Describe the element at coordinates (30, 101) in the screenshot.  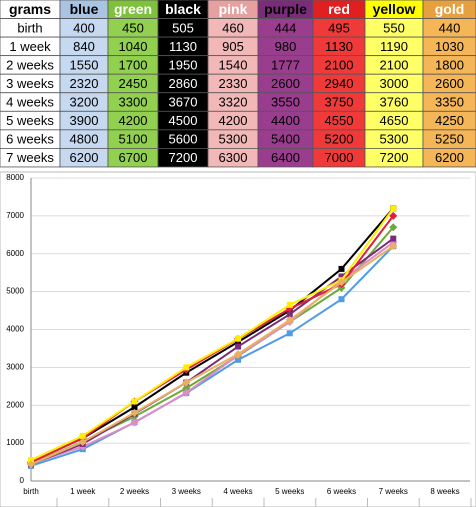
I see `cell-text: 4 weeks` at that location.